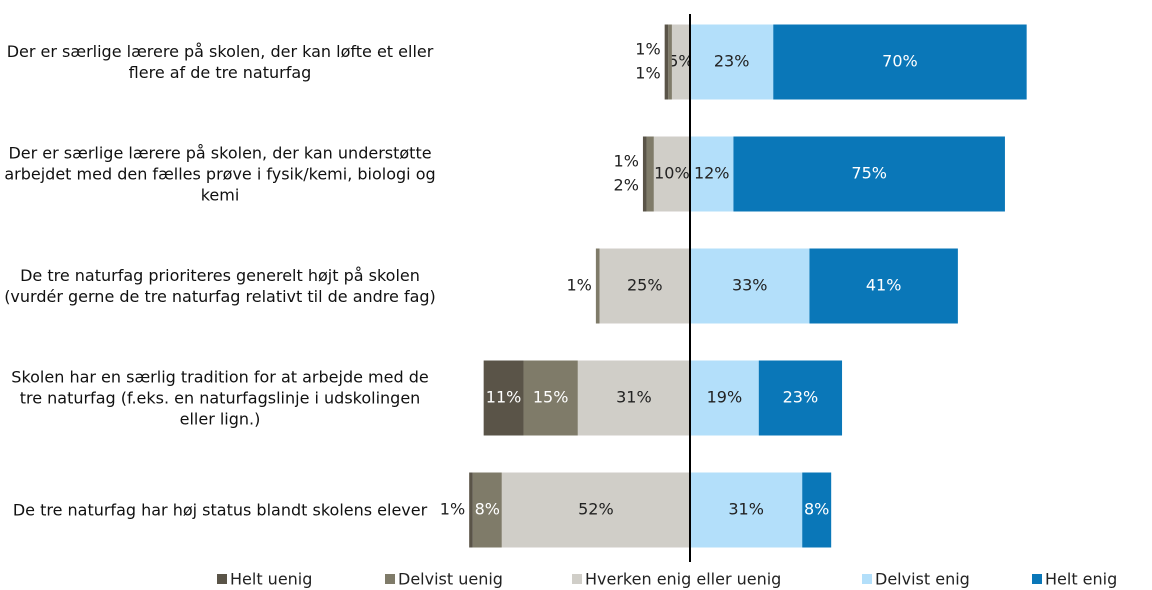 The image size is (1152, 590). I want to click on data-label: 52%, so click(596, 509).